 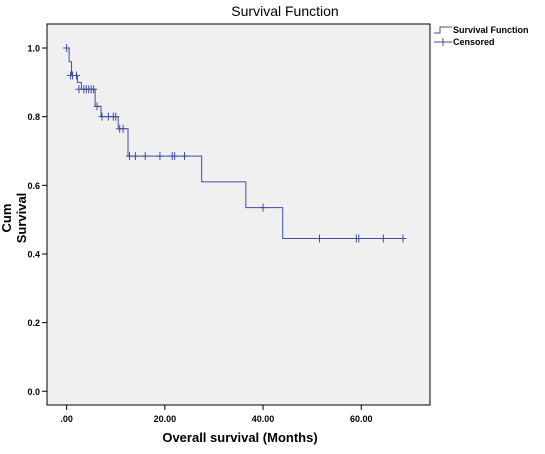 What do you see at coordinates (165, 419) in the screenshot?
I see `x-tick-label: 20.00` at bounding box center [165, 419].